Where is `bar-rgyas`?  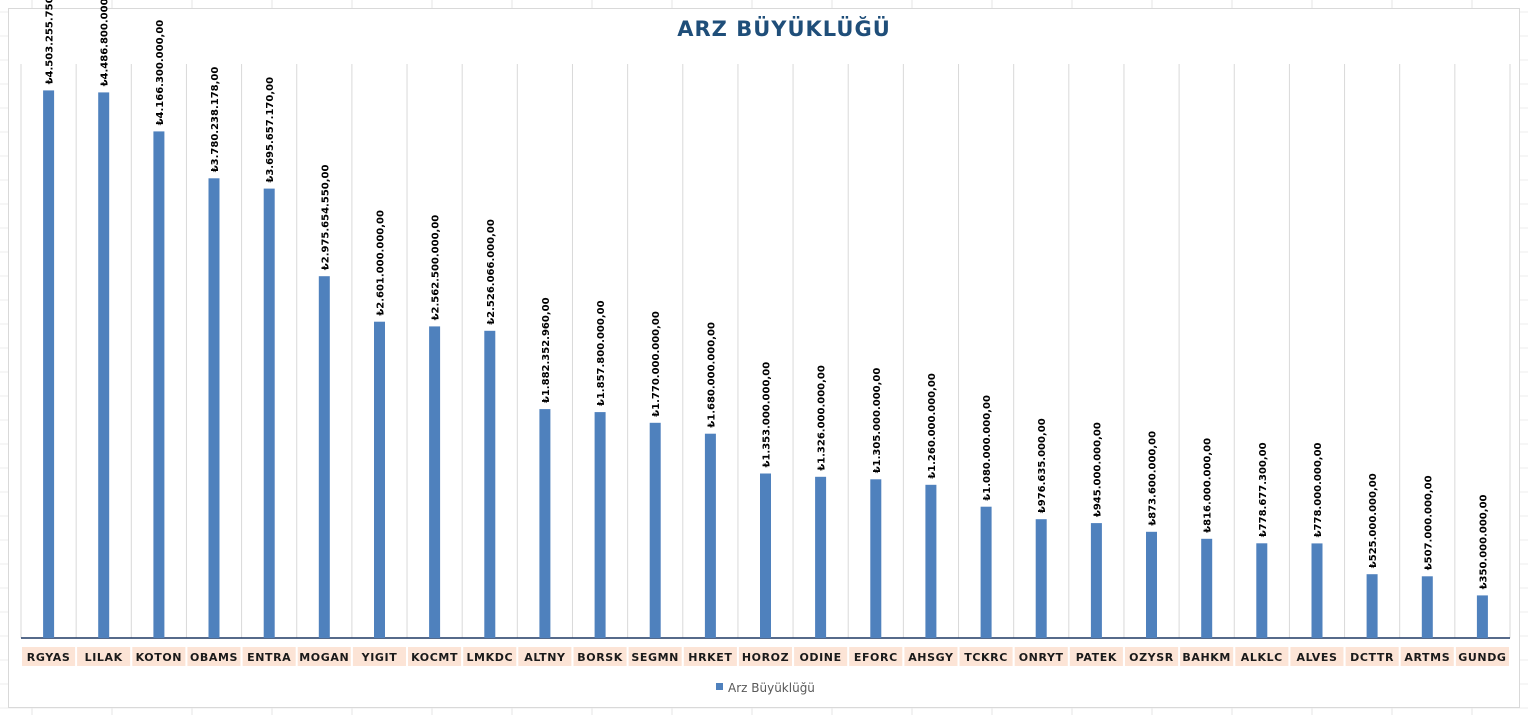
bar-rgyas is located at coordinates (49, 364).